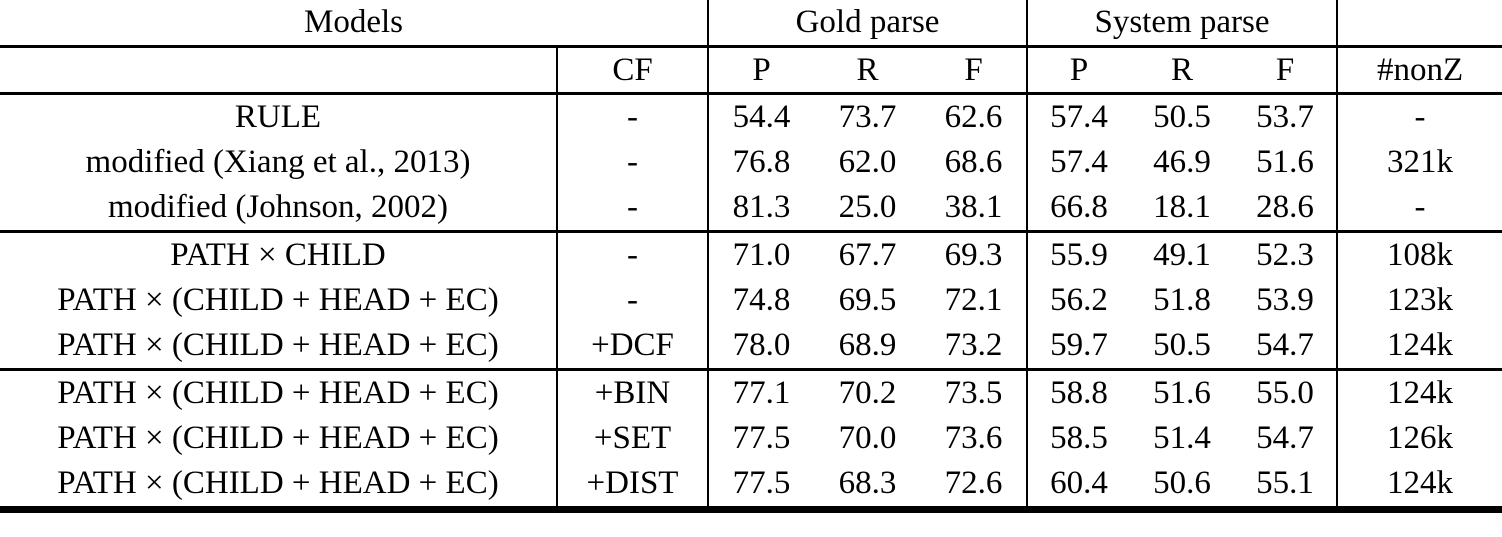  Describe the element at coordinates (867, 255) in the screenshot. I see `cell-gold-r: 67.7` at that location.